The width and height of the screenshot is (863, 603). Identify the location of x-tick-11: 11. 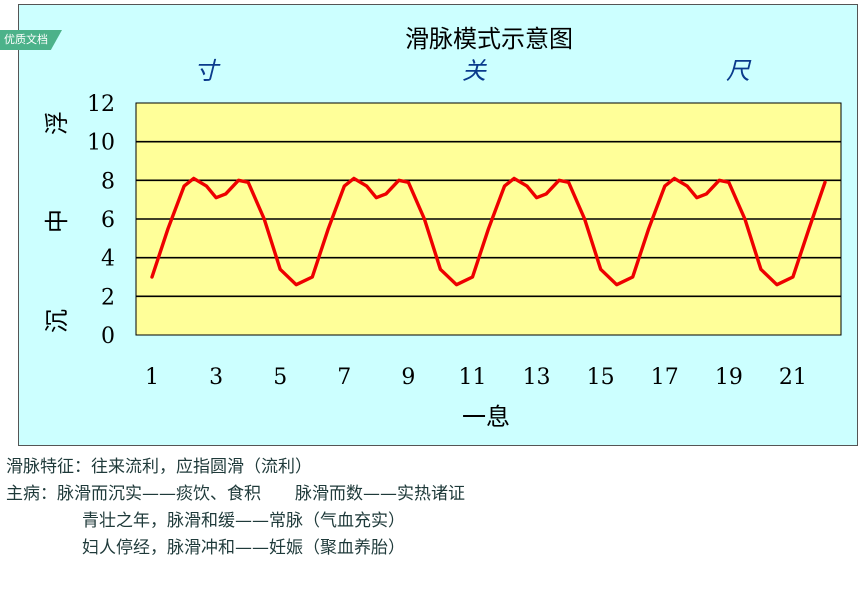
(472, 377).